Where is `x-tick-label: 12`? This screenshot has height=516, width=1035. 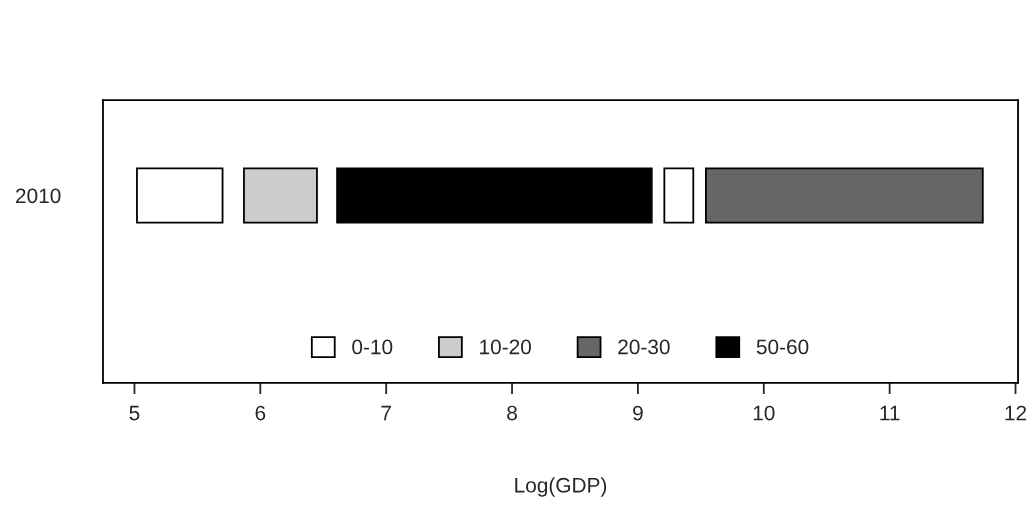
x-tick-label: 12 is located at coordinates (1016, 413).